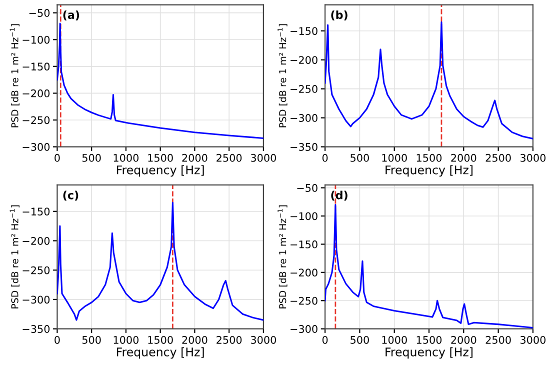 This screenshot has width=550, height=367. Describe the element at coordinates (70, 195) in the screenshot. I see `annotation: (c)` at that location.